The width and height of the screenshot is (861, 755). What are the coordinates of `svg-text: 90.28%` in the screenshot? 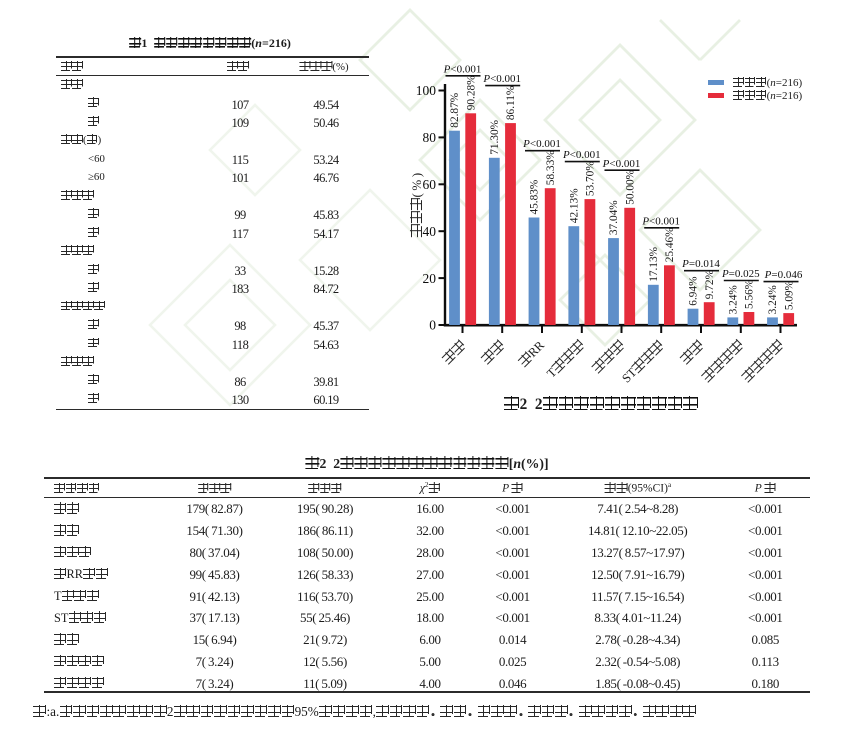 It's located at (471, 92).